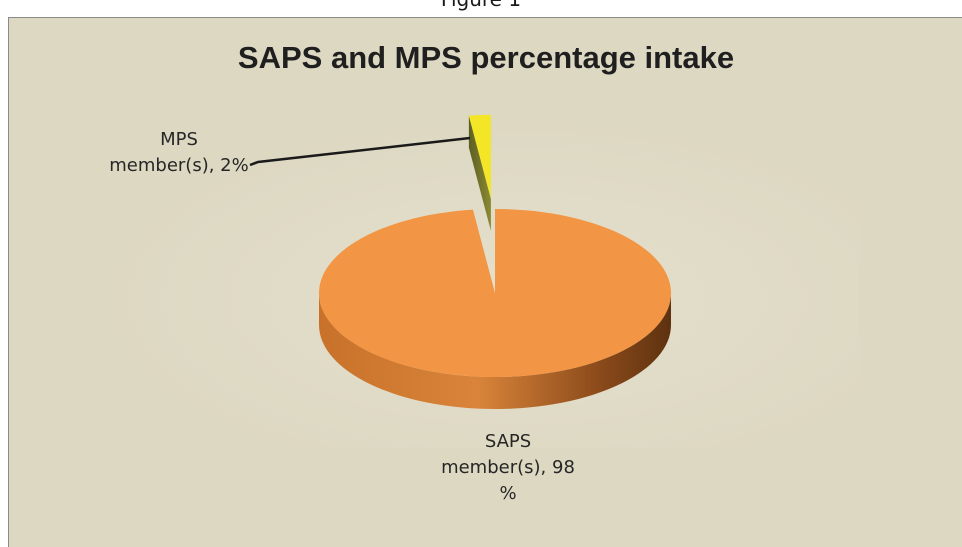 The height and width of the screenshot is (547, 962). I want to click on saps-slice, so click(494, 293).